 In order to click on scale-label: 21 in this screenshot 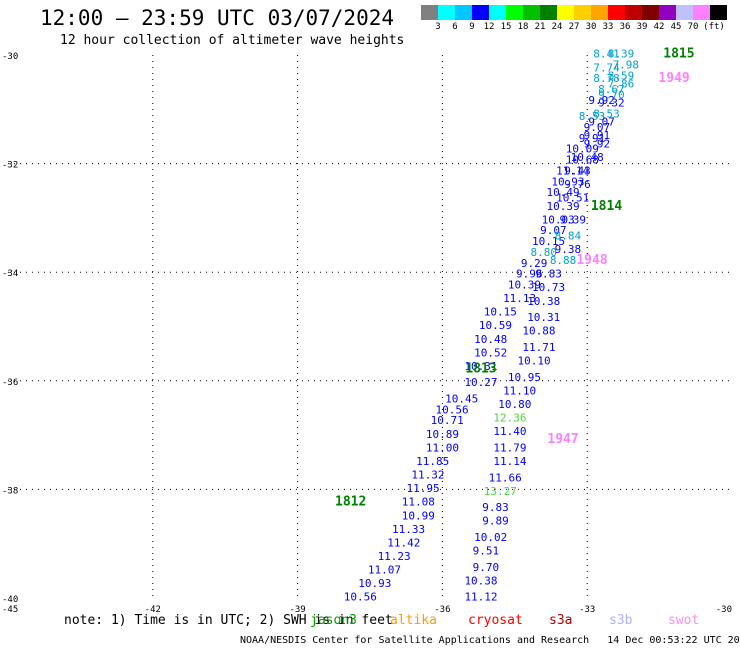, I will do `click(540, 27)`.